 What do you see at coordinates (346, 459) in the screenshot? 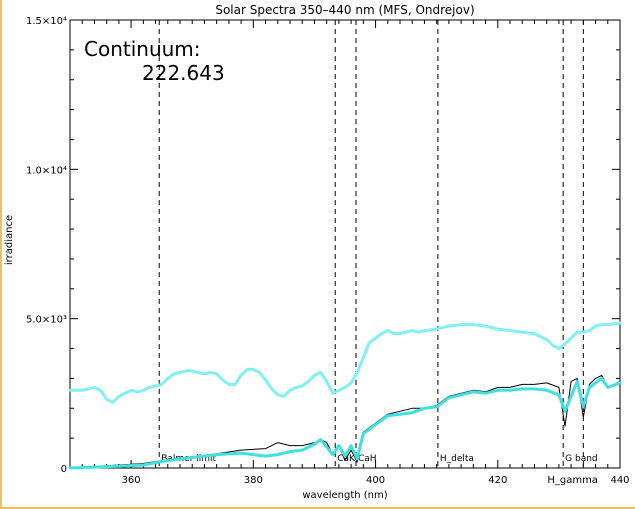
I see `marker-label: CaK` at bounding box center [346, 459].